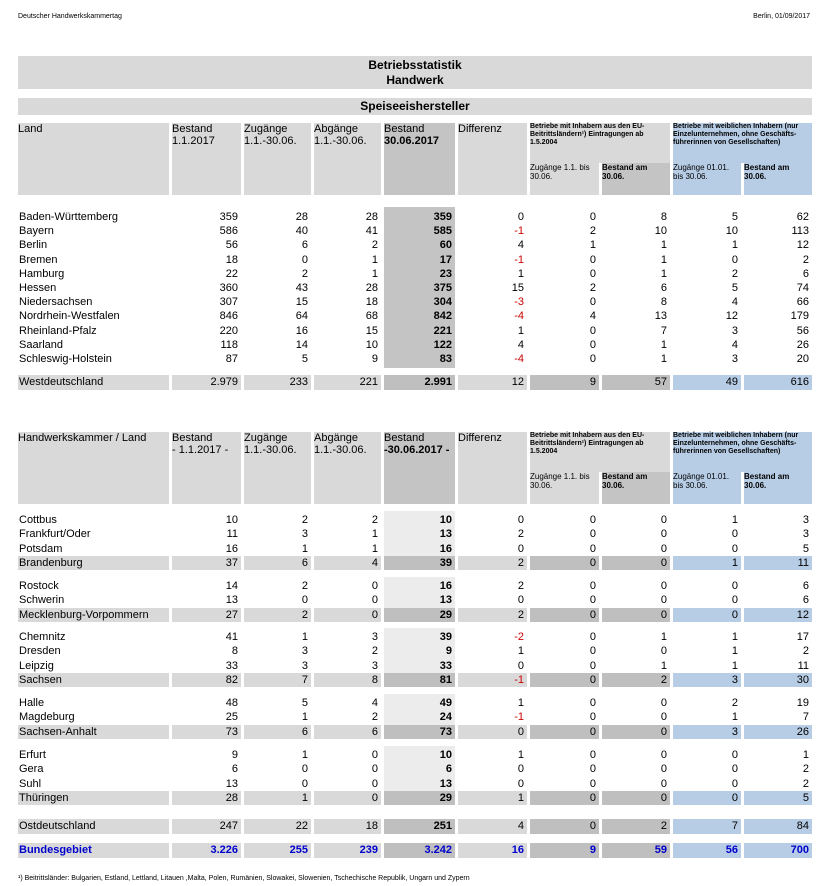 This screenshot has width=833, height=886. What do you see at coordinates (65, 359) in the screenshot?
I see `row-label: Schleswig-Holstein` at bounding box center [65, 359].